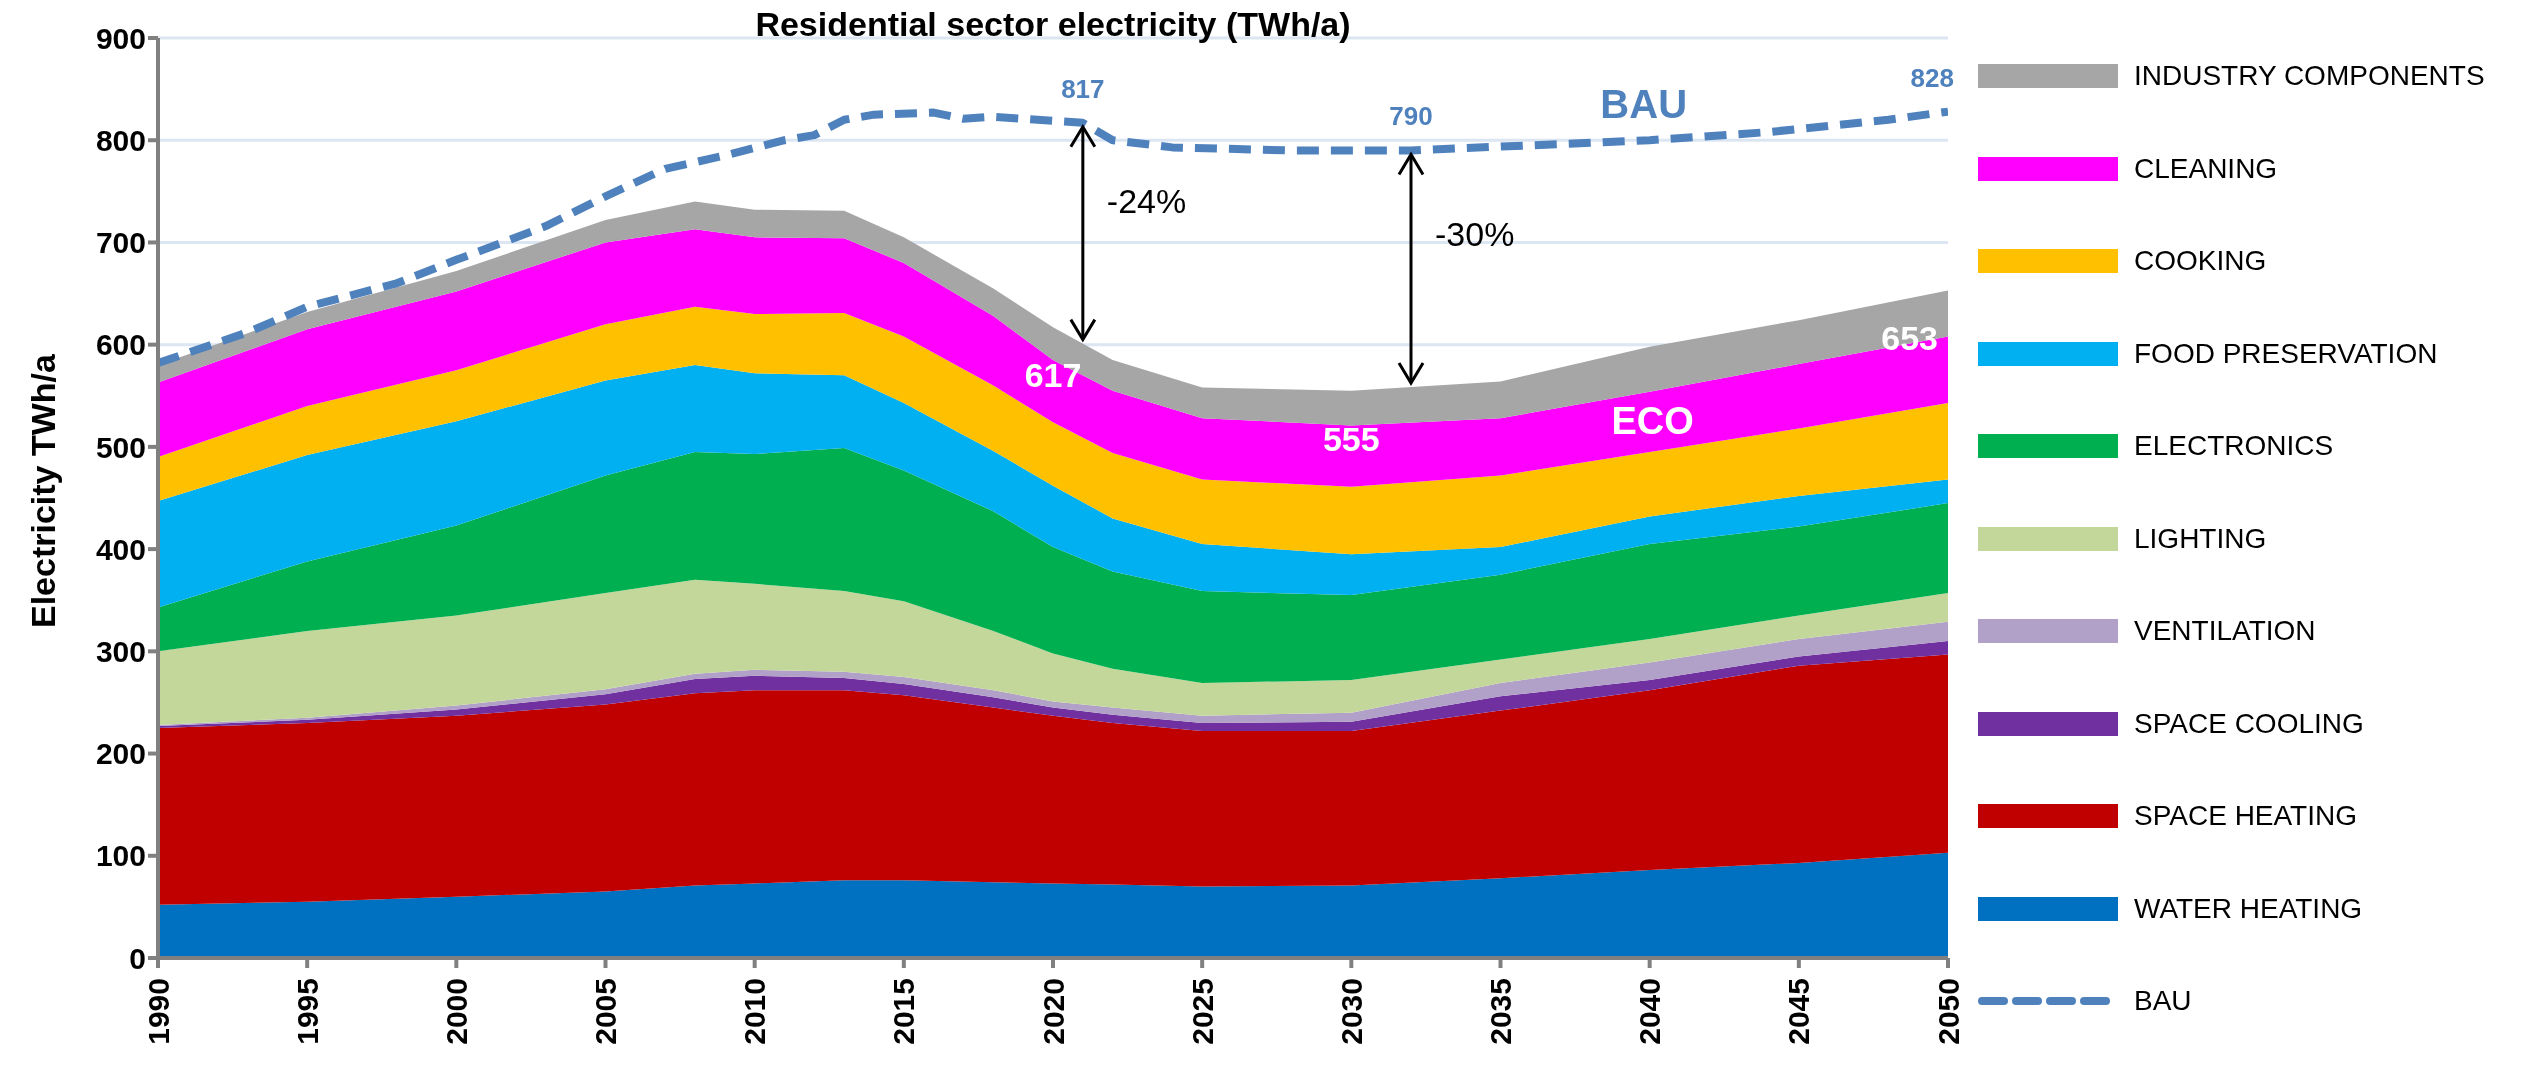  I want to click on legend-label: SPACE HEATING, so click(2246, 816).